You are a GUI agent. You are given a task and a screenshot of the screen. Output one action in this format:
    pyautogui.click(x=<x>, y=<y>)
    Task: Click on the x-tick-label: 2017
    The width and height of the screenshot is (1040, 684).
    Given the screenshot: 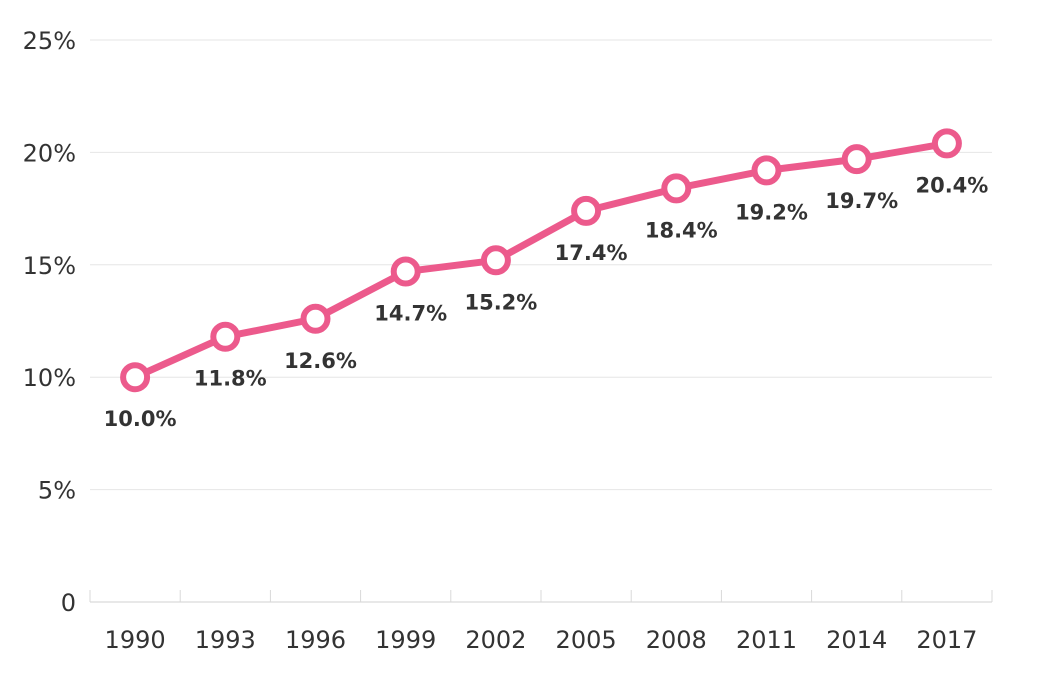 What is the action you would take?
    pyautogui.click(x=946, y=640)
    